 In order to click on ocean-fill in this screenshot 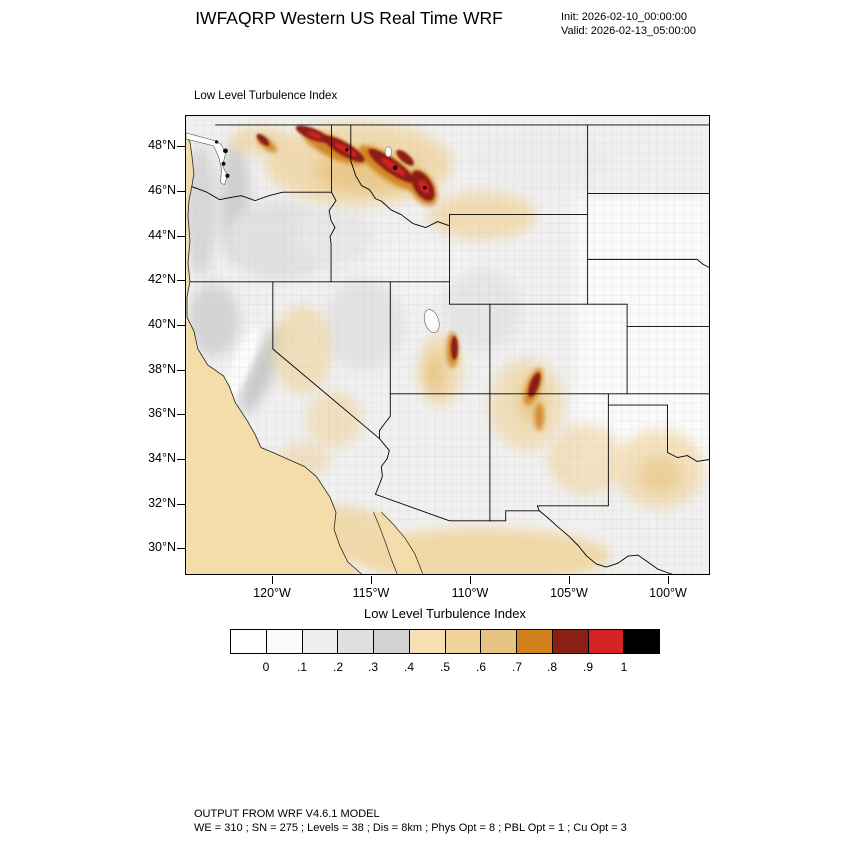, I will do `click(305, 353)`.